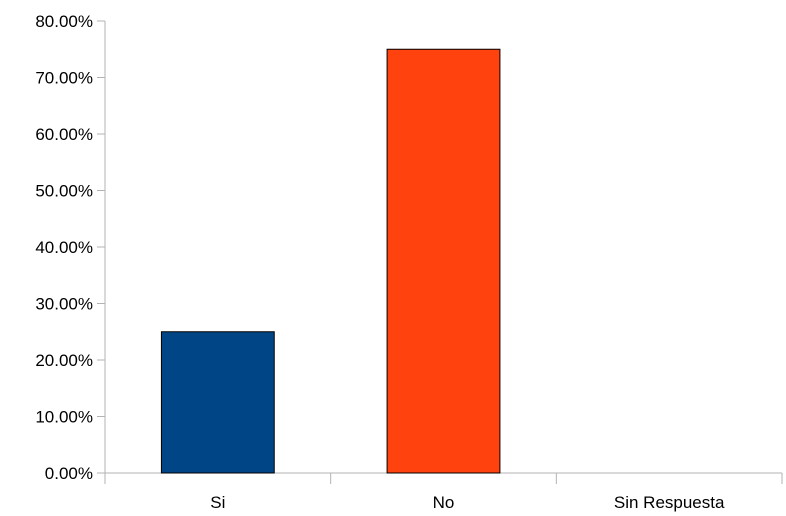  What do you see at coordinates (69, 473) in the screenshot?
I see `y-tick-label: 0.00%` at bounding box center [69, 473].